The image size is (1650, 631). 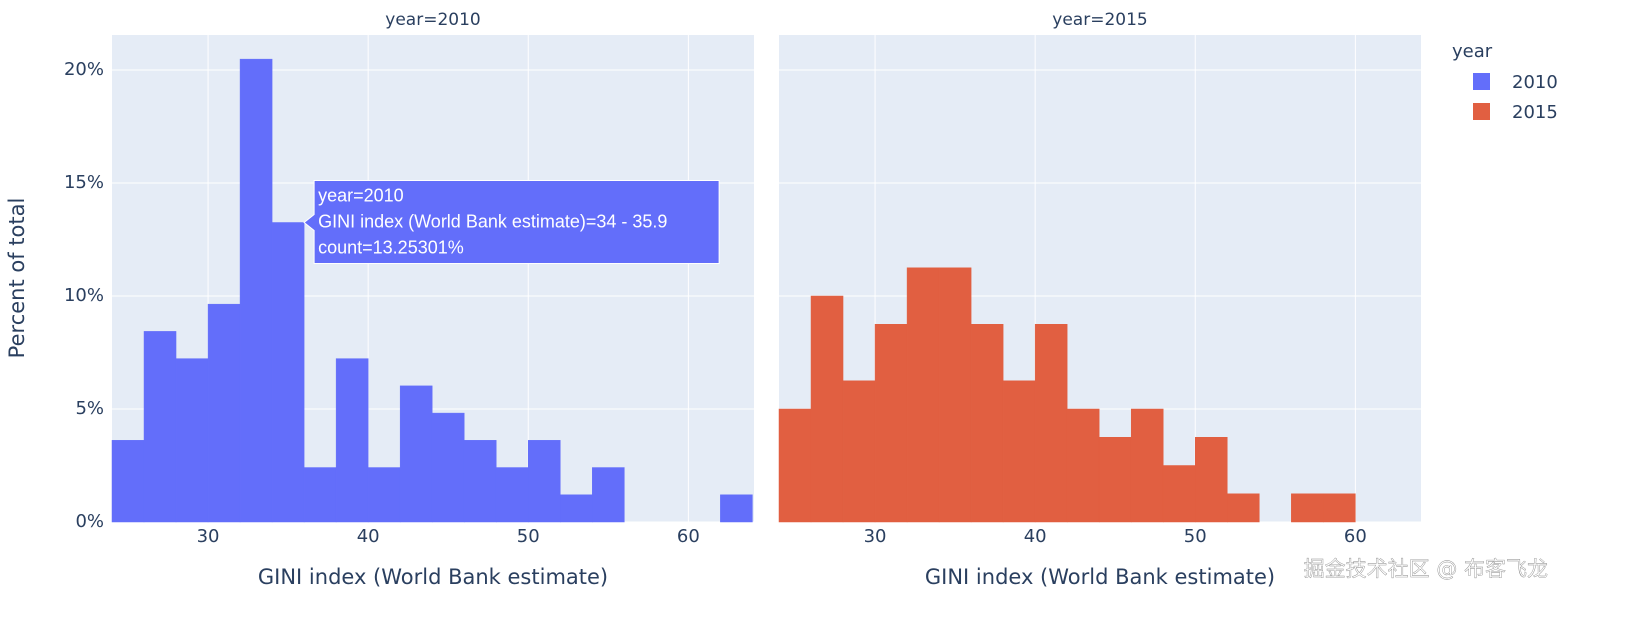 I want to click on legend-label: 2015, so click(x=1535, y=112).